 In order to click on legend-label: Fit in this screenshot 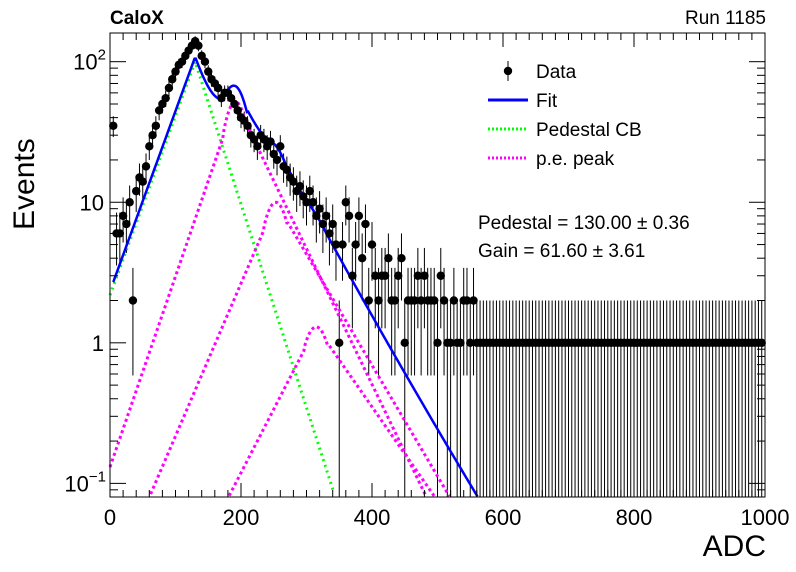, I will do `click(547, 101)`.